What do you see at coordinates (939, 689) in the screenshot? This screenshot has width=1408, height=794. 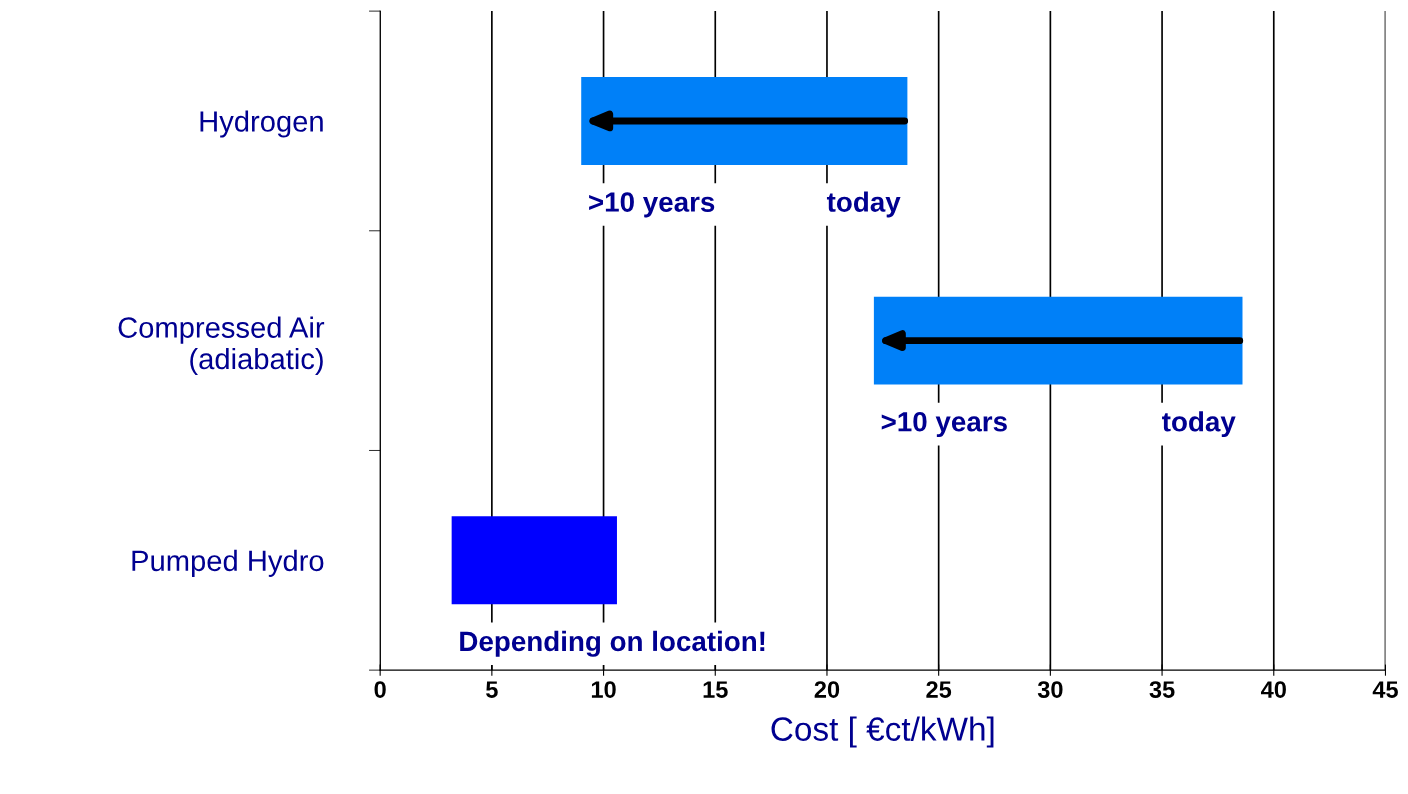 I see `x-tick-label: 25` at bounding box center [939, 689].